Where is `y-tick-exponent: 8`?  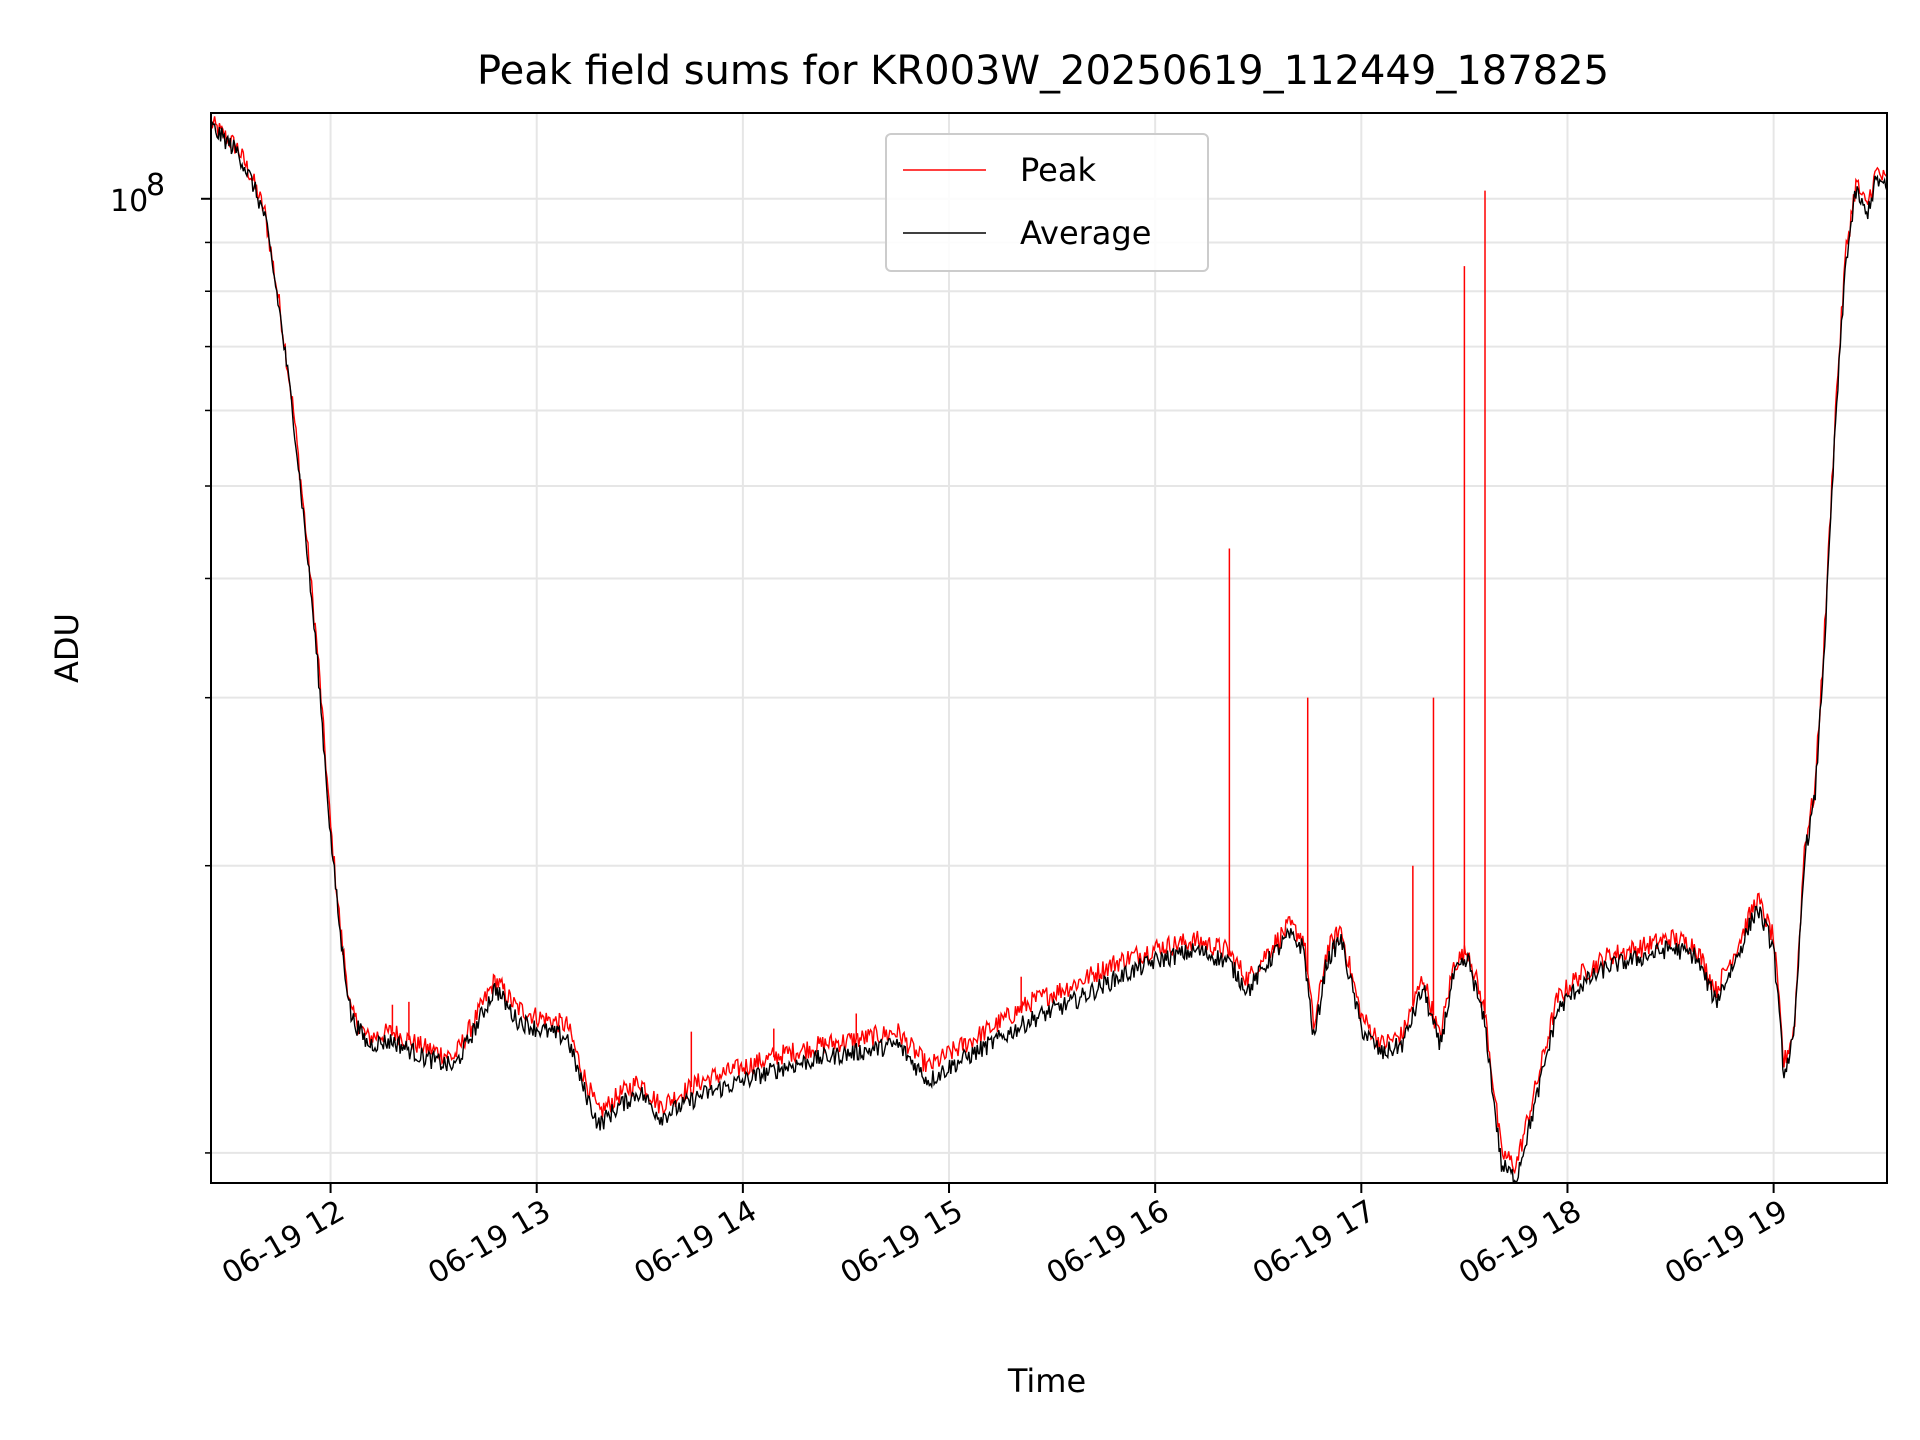 y-tick-exponent: 8 is located at coordinates (155, 185).